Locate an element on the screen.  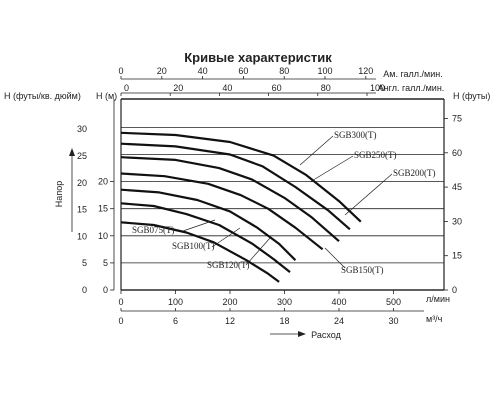
series-line-sgb250t is located at coordinates (235, 186).